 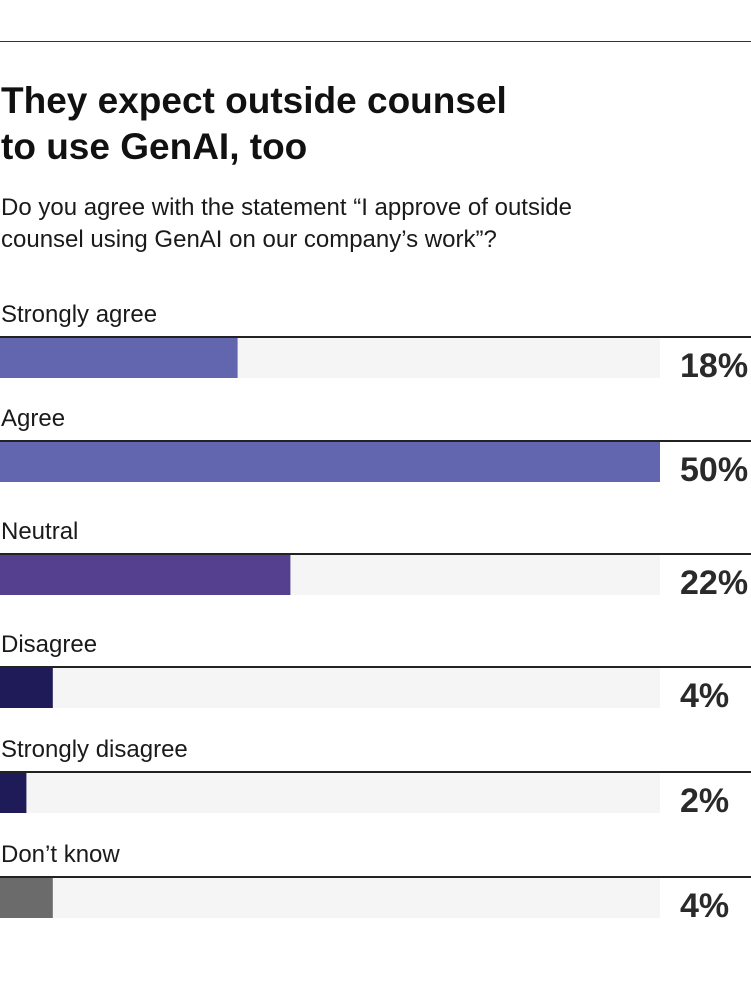 I want to click on category-label-strongly-agree: Strongly agree, so click(x=79, y=314).